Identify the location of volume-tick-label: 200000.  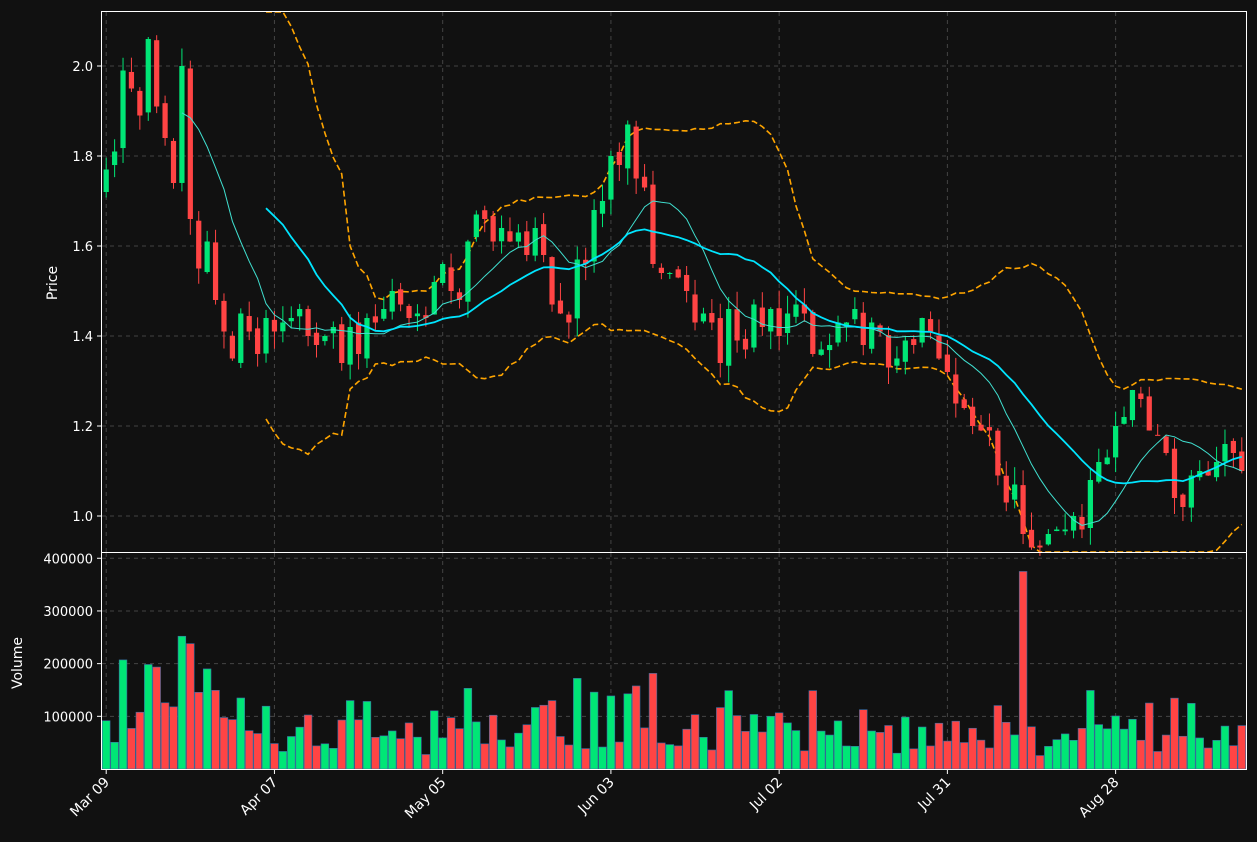
(68, 665).